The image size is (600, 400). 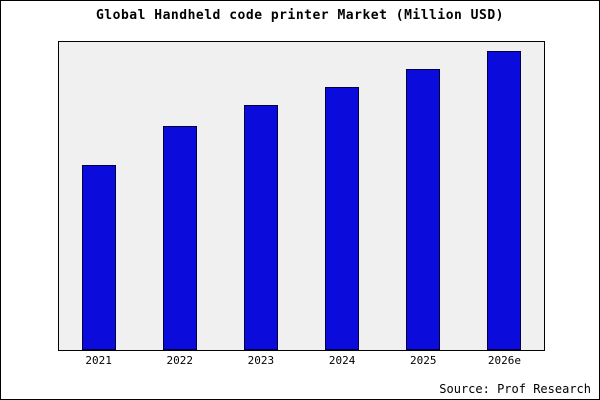 What do you see at coordinates (504, 360) in the screenshot?
I see `x-tick-2026e: 2026e` at bounding box center [504, 360].